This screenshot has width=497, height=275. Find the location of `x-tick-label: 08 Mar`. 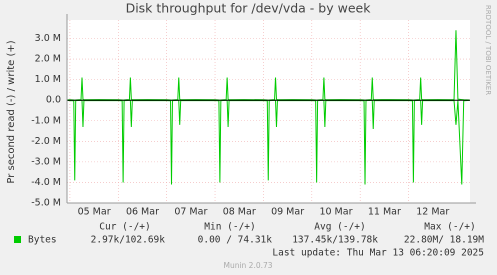

x-tick-label: 08 Mar is located at coordinates (239, 212).